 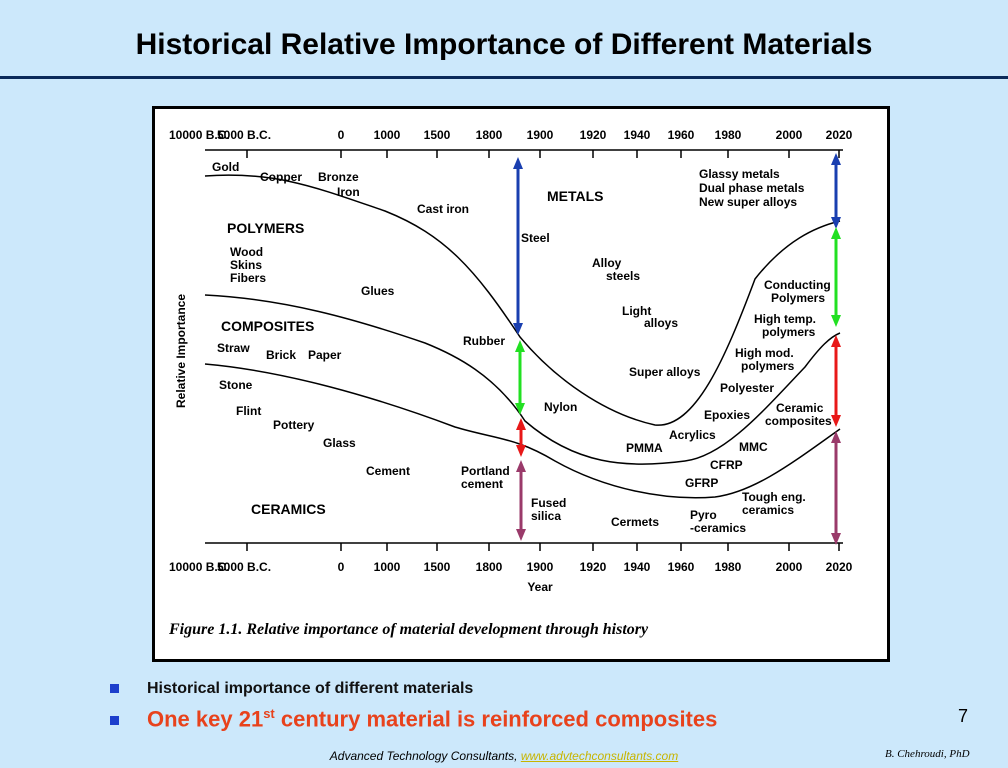 What do you see at coordinates (747, 388) in the screenshot?
I see `label-polyester: Polyester` at bounding box center [747, 388].